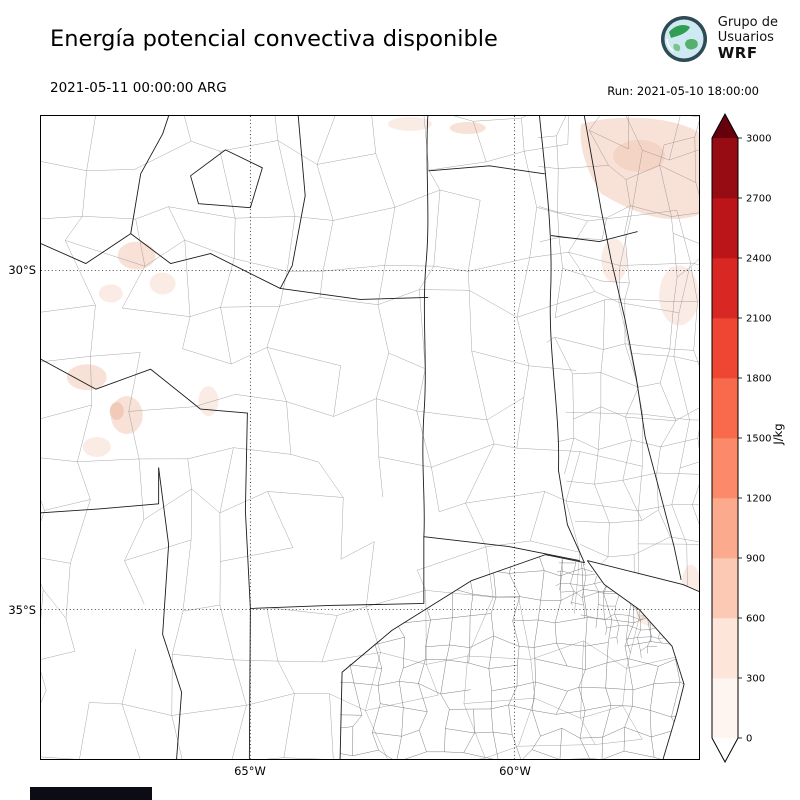 This screenshot has height=800, width=800. What do you see at coordinates (618, 350) in the screenshot?
I see `department-mesh-northeast` at bounding box center [618, 350].